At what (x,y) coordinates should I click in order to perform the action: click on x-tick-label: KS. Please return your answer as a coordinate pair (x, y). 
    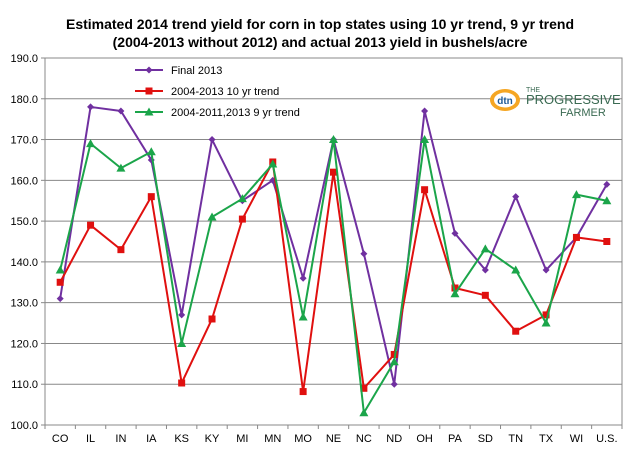
    Looking at the image, I should click on (181, 439).